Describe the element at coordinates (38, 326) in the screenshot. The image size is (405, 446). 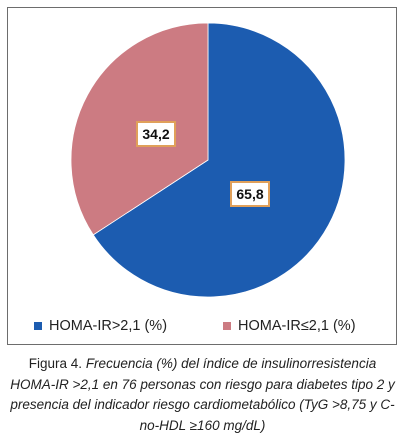
I see `legend-swatch-homa-high` at that location.